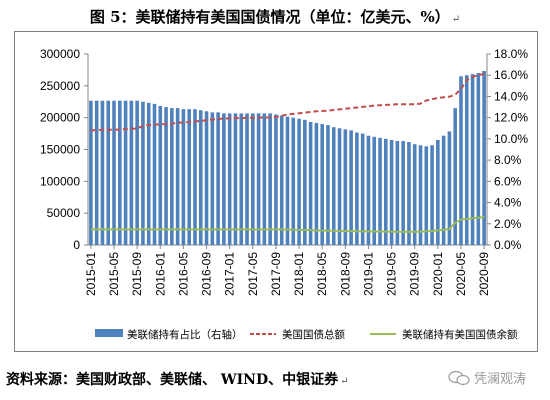 This screenshot has width=550, height=400. Describe the element at coordinates (60, 181) in the screenshot. I see `left-tick-label: 100000` at that location.